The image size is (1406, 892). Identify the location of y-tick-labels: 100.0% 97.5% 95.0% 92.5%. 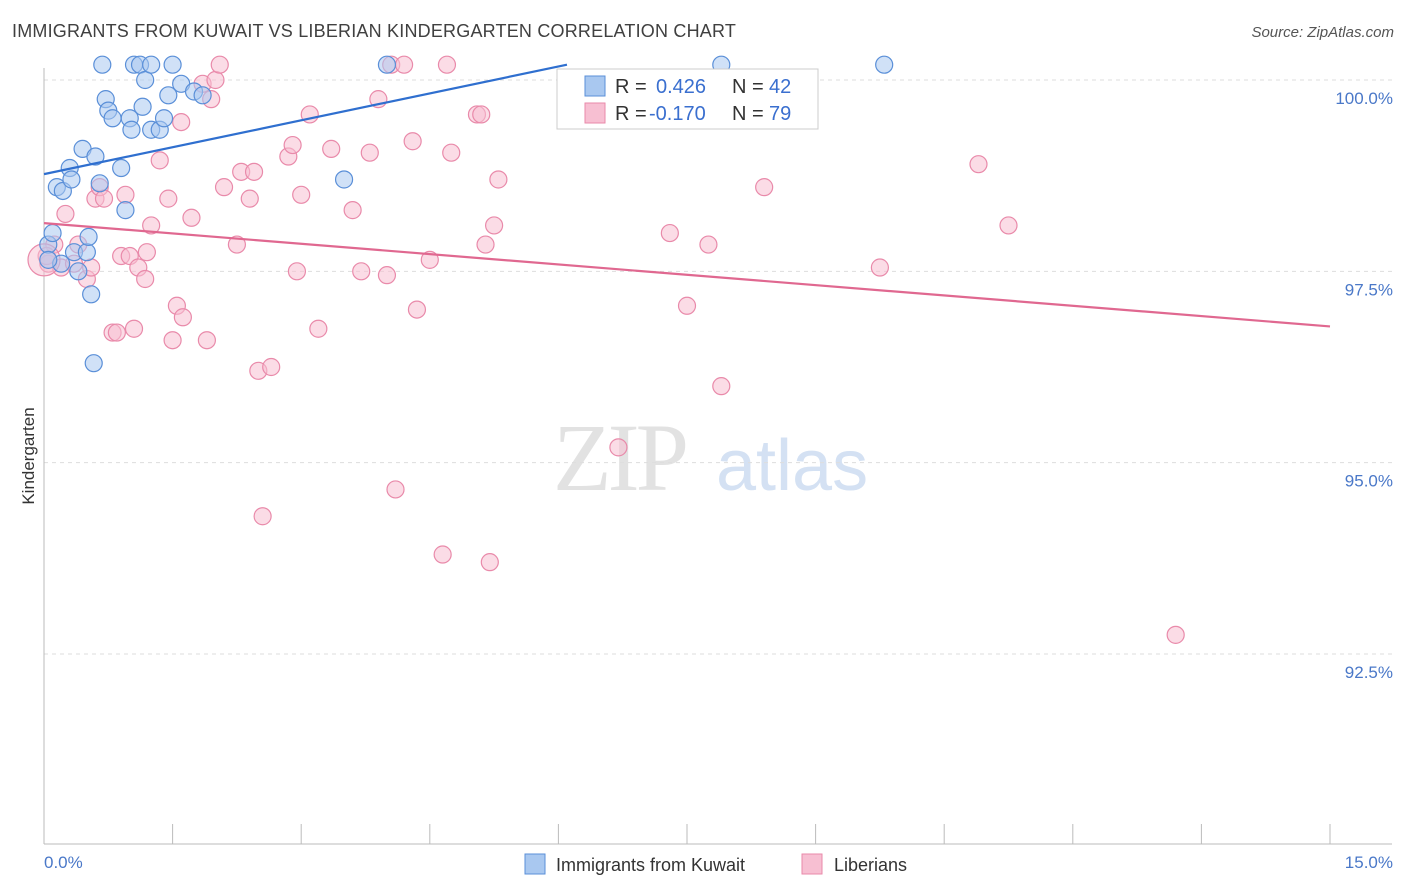
(1364, 385).